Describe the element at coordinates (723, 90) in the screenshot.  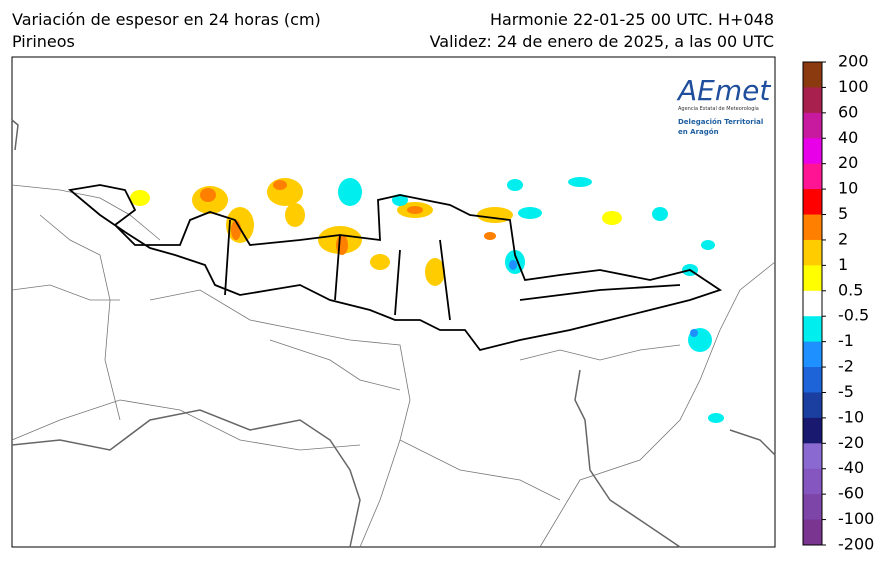
I see `logo-brand: AEmet` at that location.